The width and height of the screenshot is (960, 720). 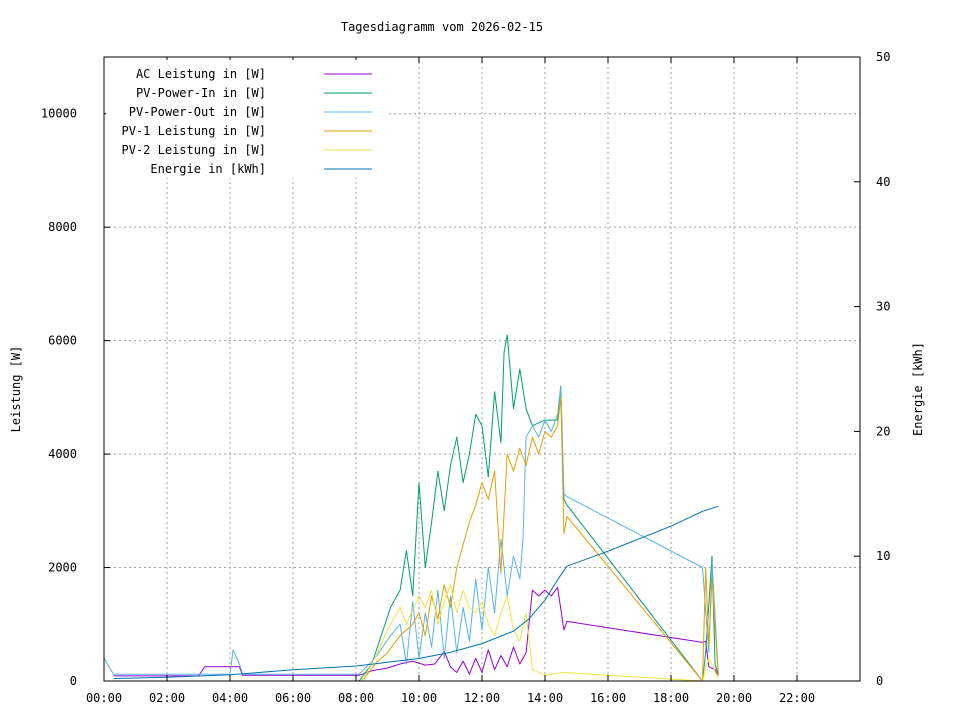 What do you see at coordinates (194, 131) in the screenshot?
I see `legend-label-4: PV-1 Leistung in [W]` at bounding box center [194, 131].